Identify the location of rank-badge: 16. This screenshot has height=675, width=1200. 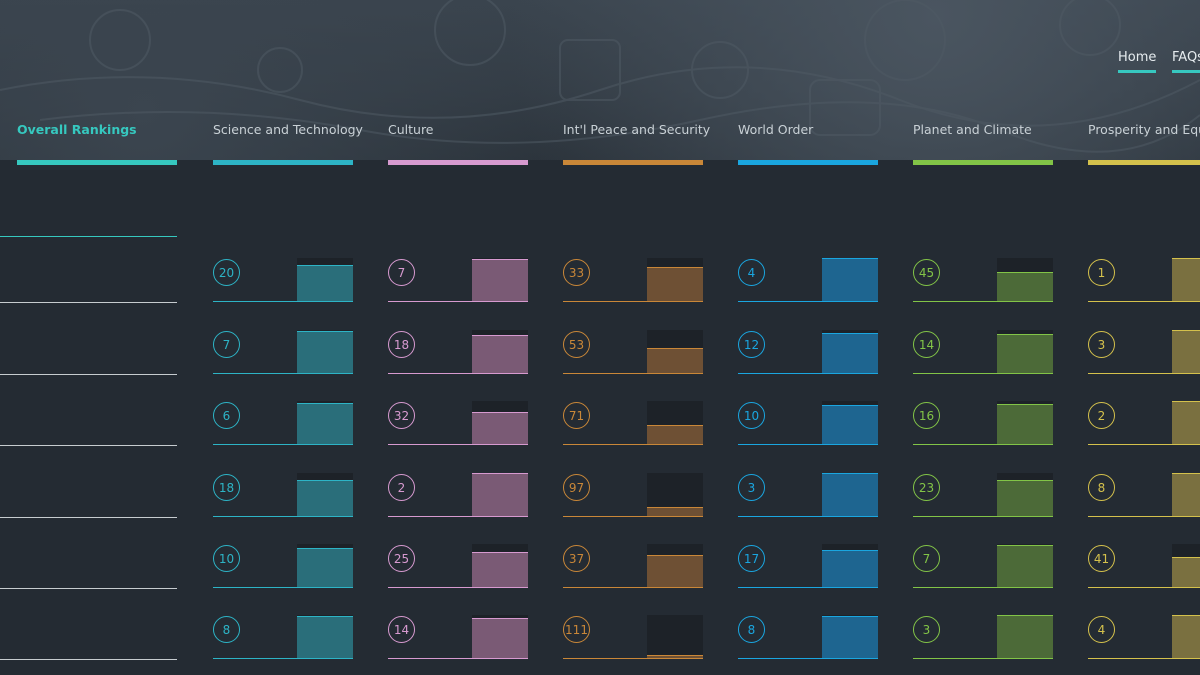
(926, 415).